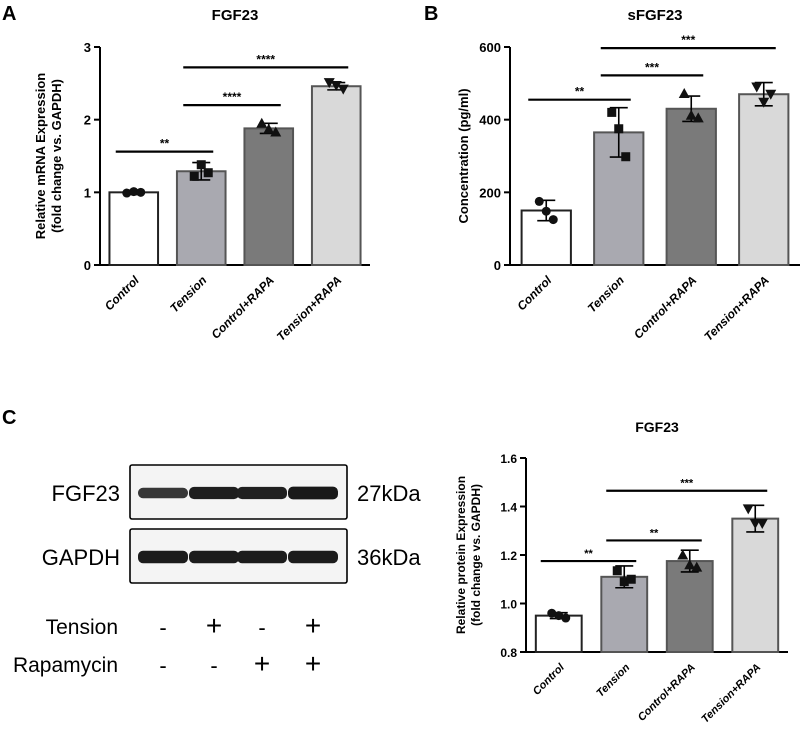  What do you see at coordinates (9, 418) in the screenshot?
I see `panel-letter-c: C` at bounding box center [9, 418].